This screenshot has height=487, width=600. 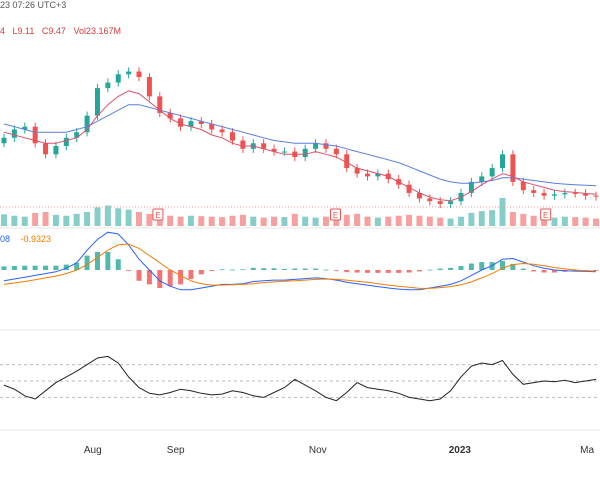 What do you see at coordinates (5, 239) in the screenshot?
I see `macd-value: 08` at bounding box center [5, 239].